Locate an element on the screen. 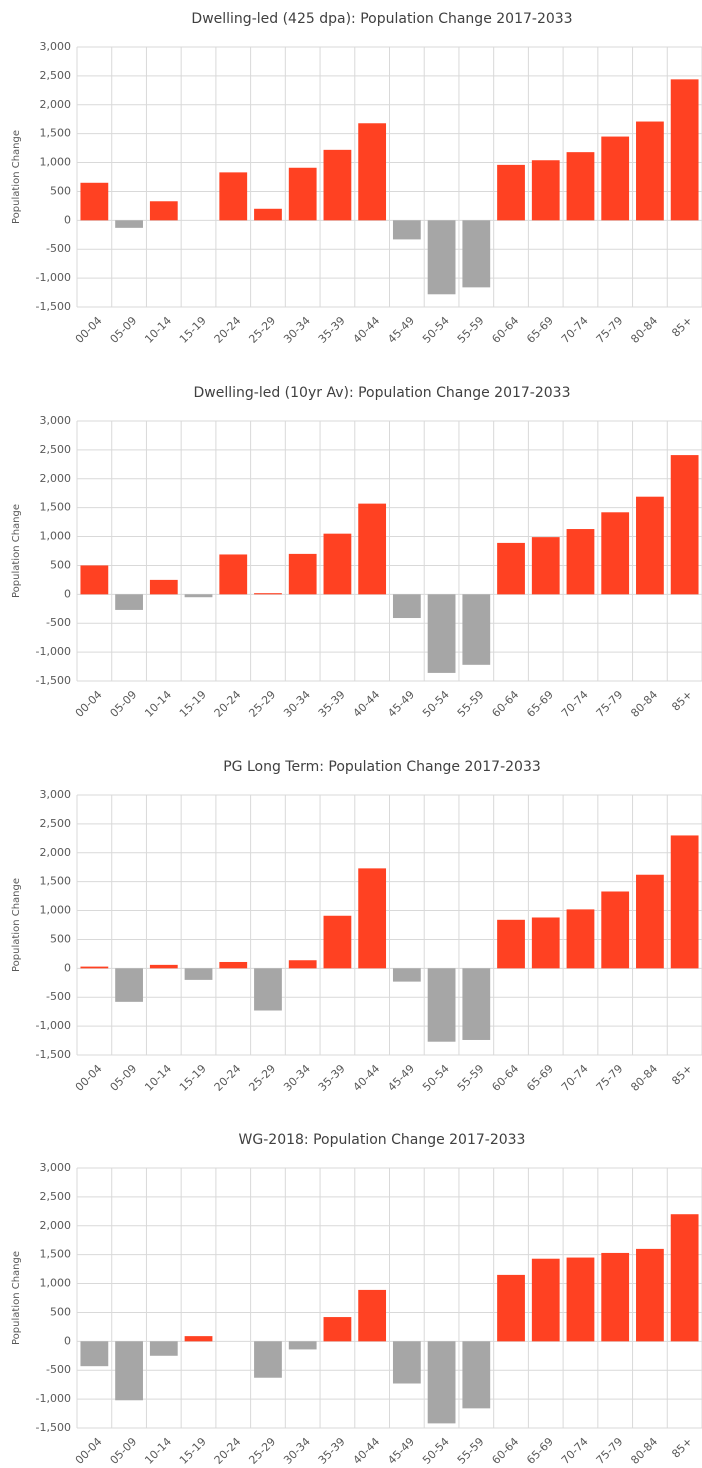 Image resolution: width=702 pixels, height=1468 pixels. chart-title: WG-2018: Population Change 2017-2033 is located at coordinates (382, 1140).